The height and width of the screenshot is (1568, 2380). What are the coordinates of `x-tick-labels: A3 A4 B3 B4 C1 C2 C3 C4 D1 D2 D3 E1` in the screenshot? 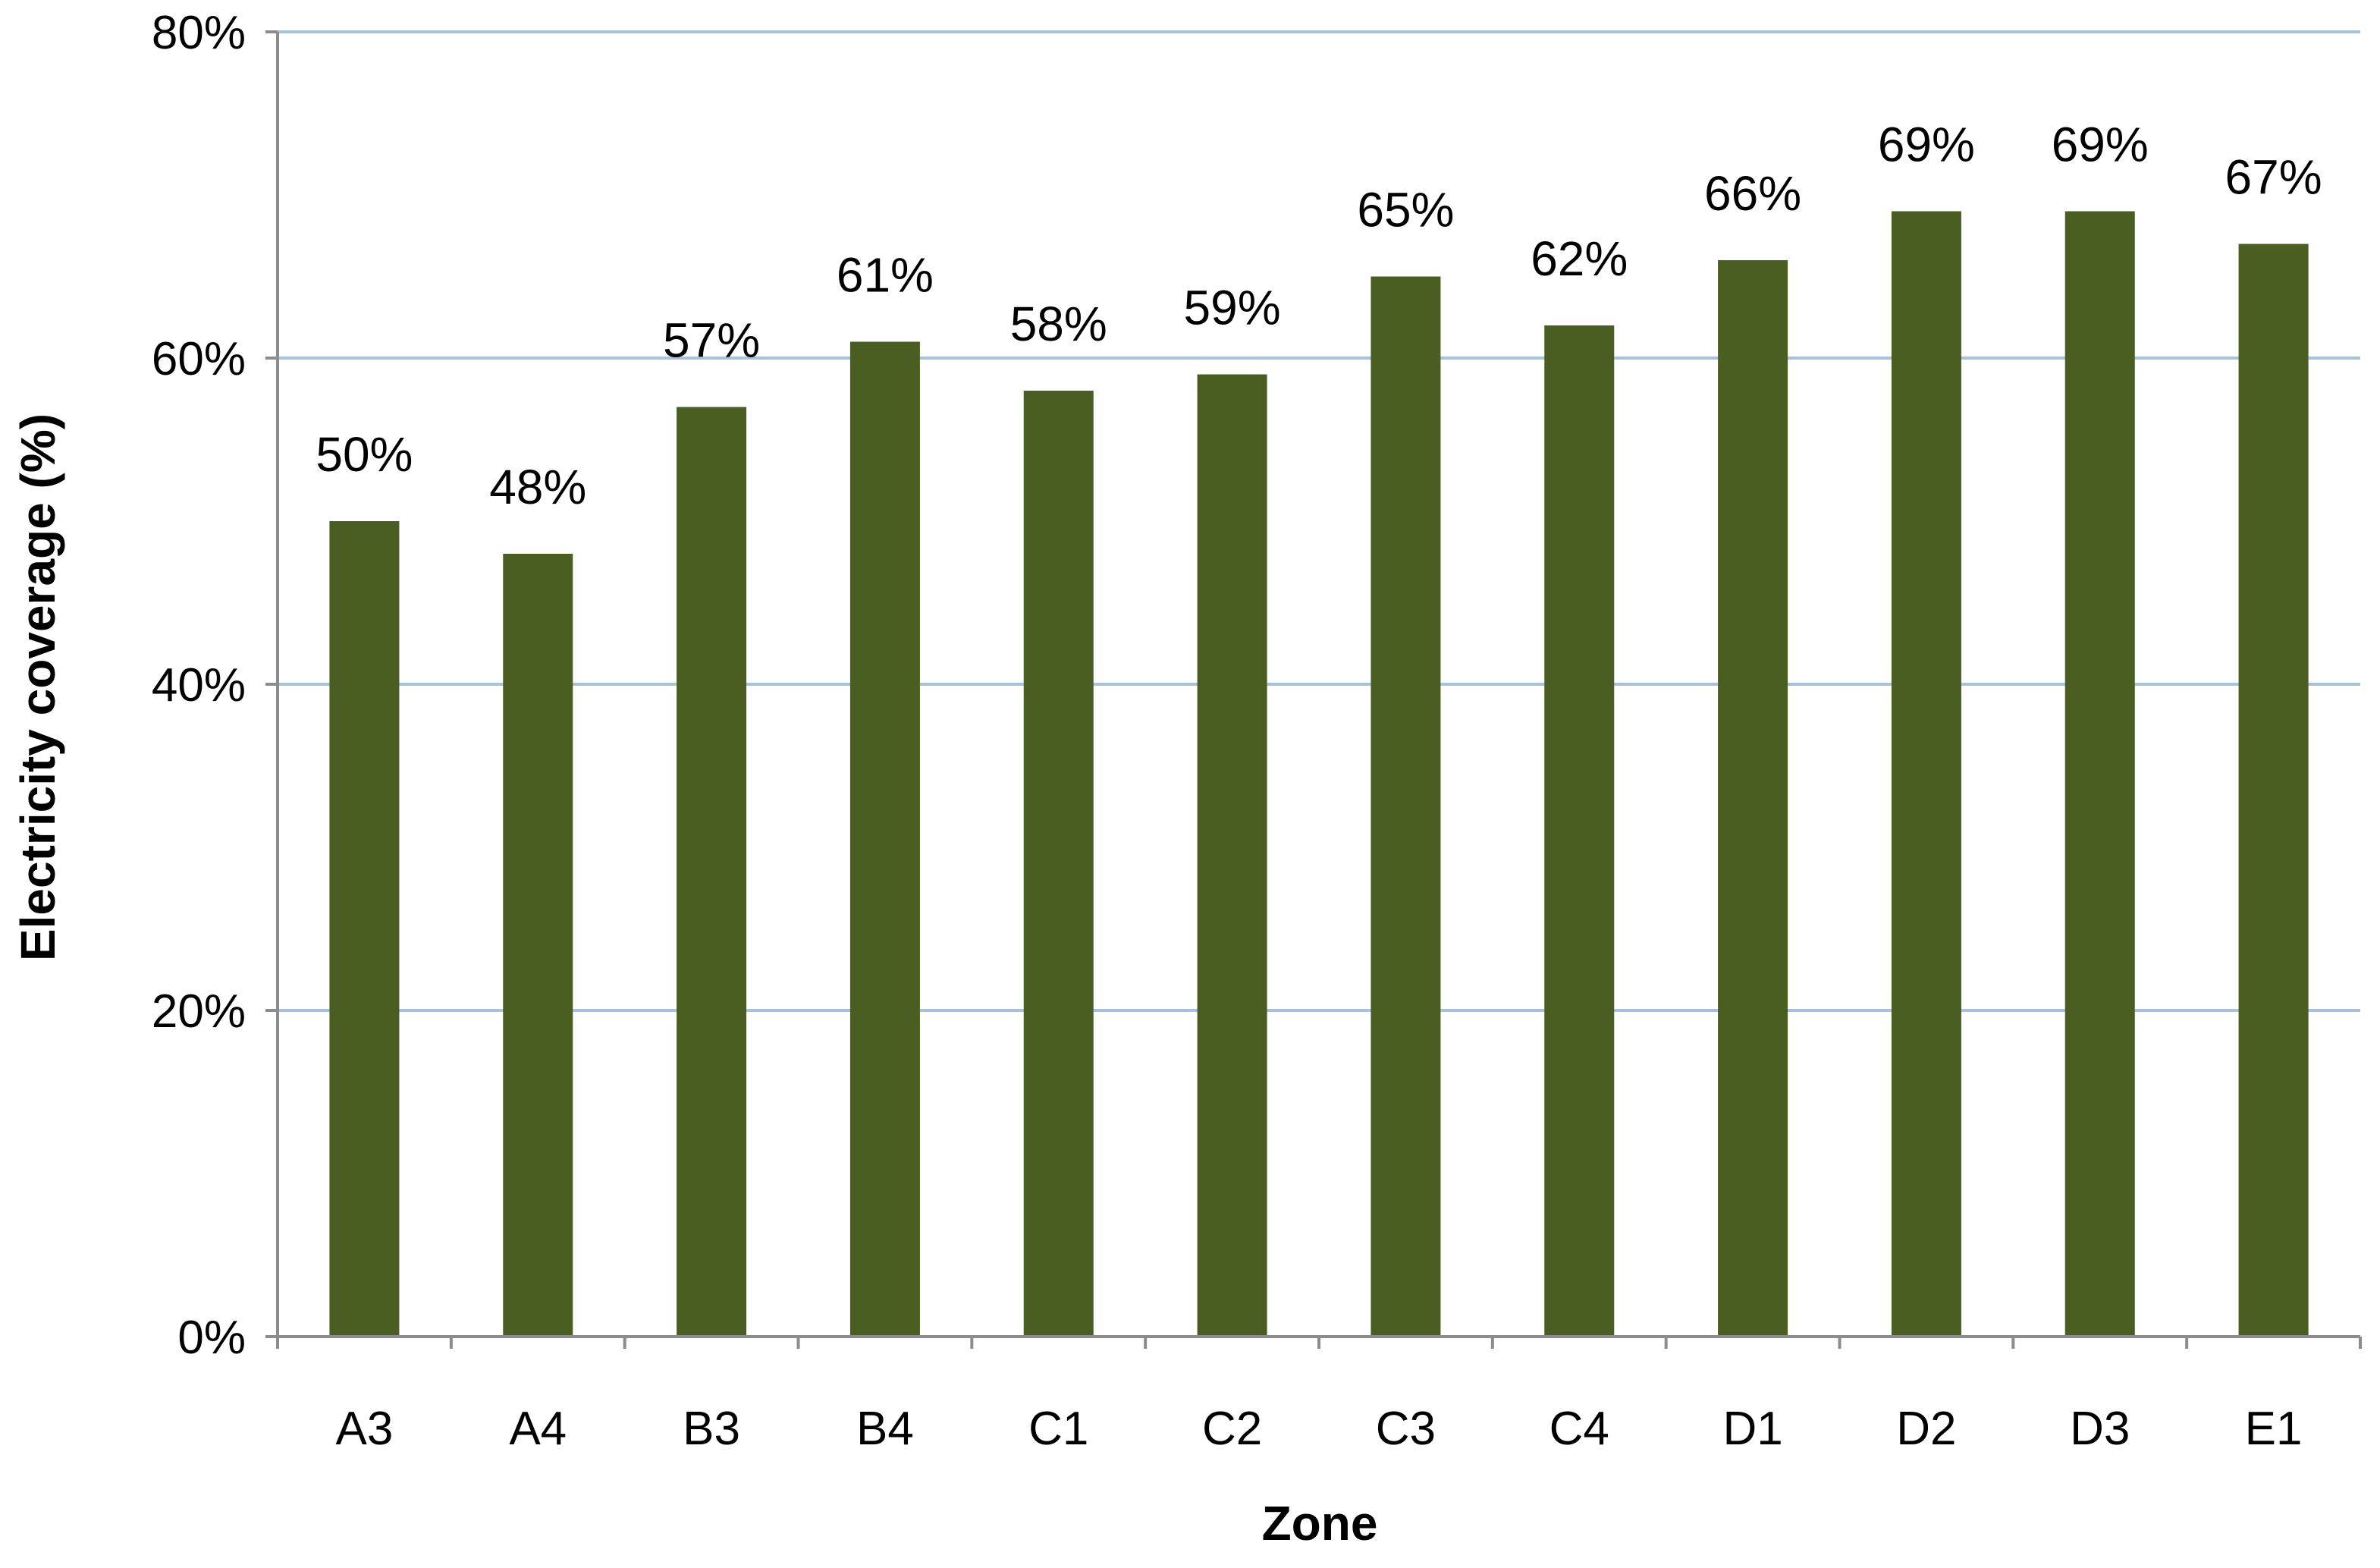 It's located at (1318, 1429).